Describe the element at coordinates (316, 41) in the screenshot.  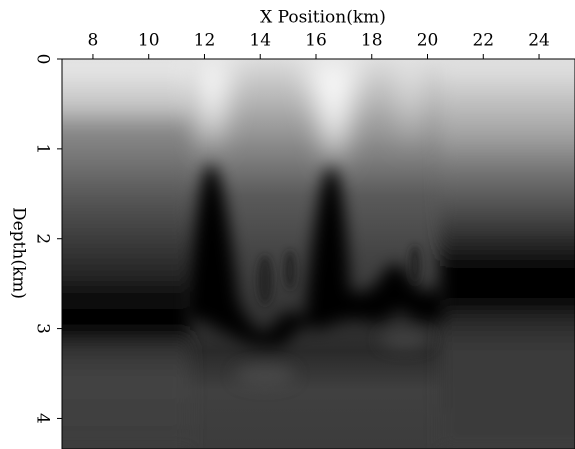
I see `x-tick-label: 16` at that location.